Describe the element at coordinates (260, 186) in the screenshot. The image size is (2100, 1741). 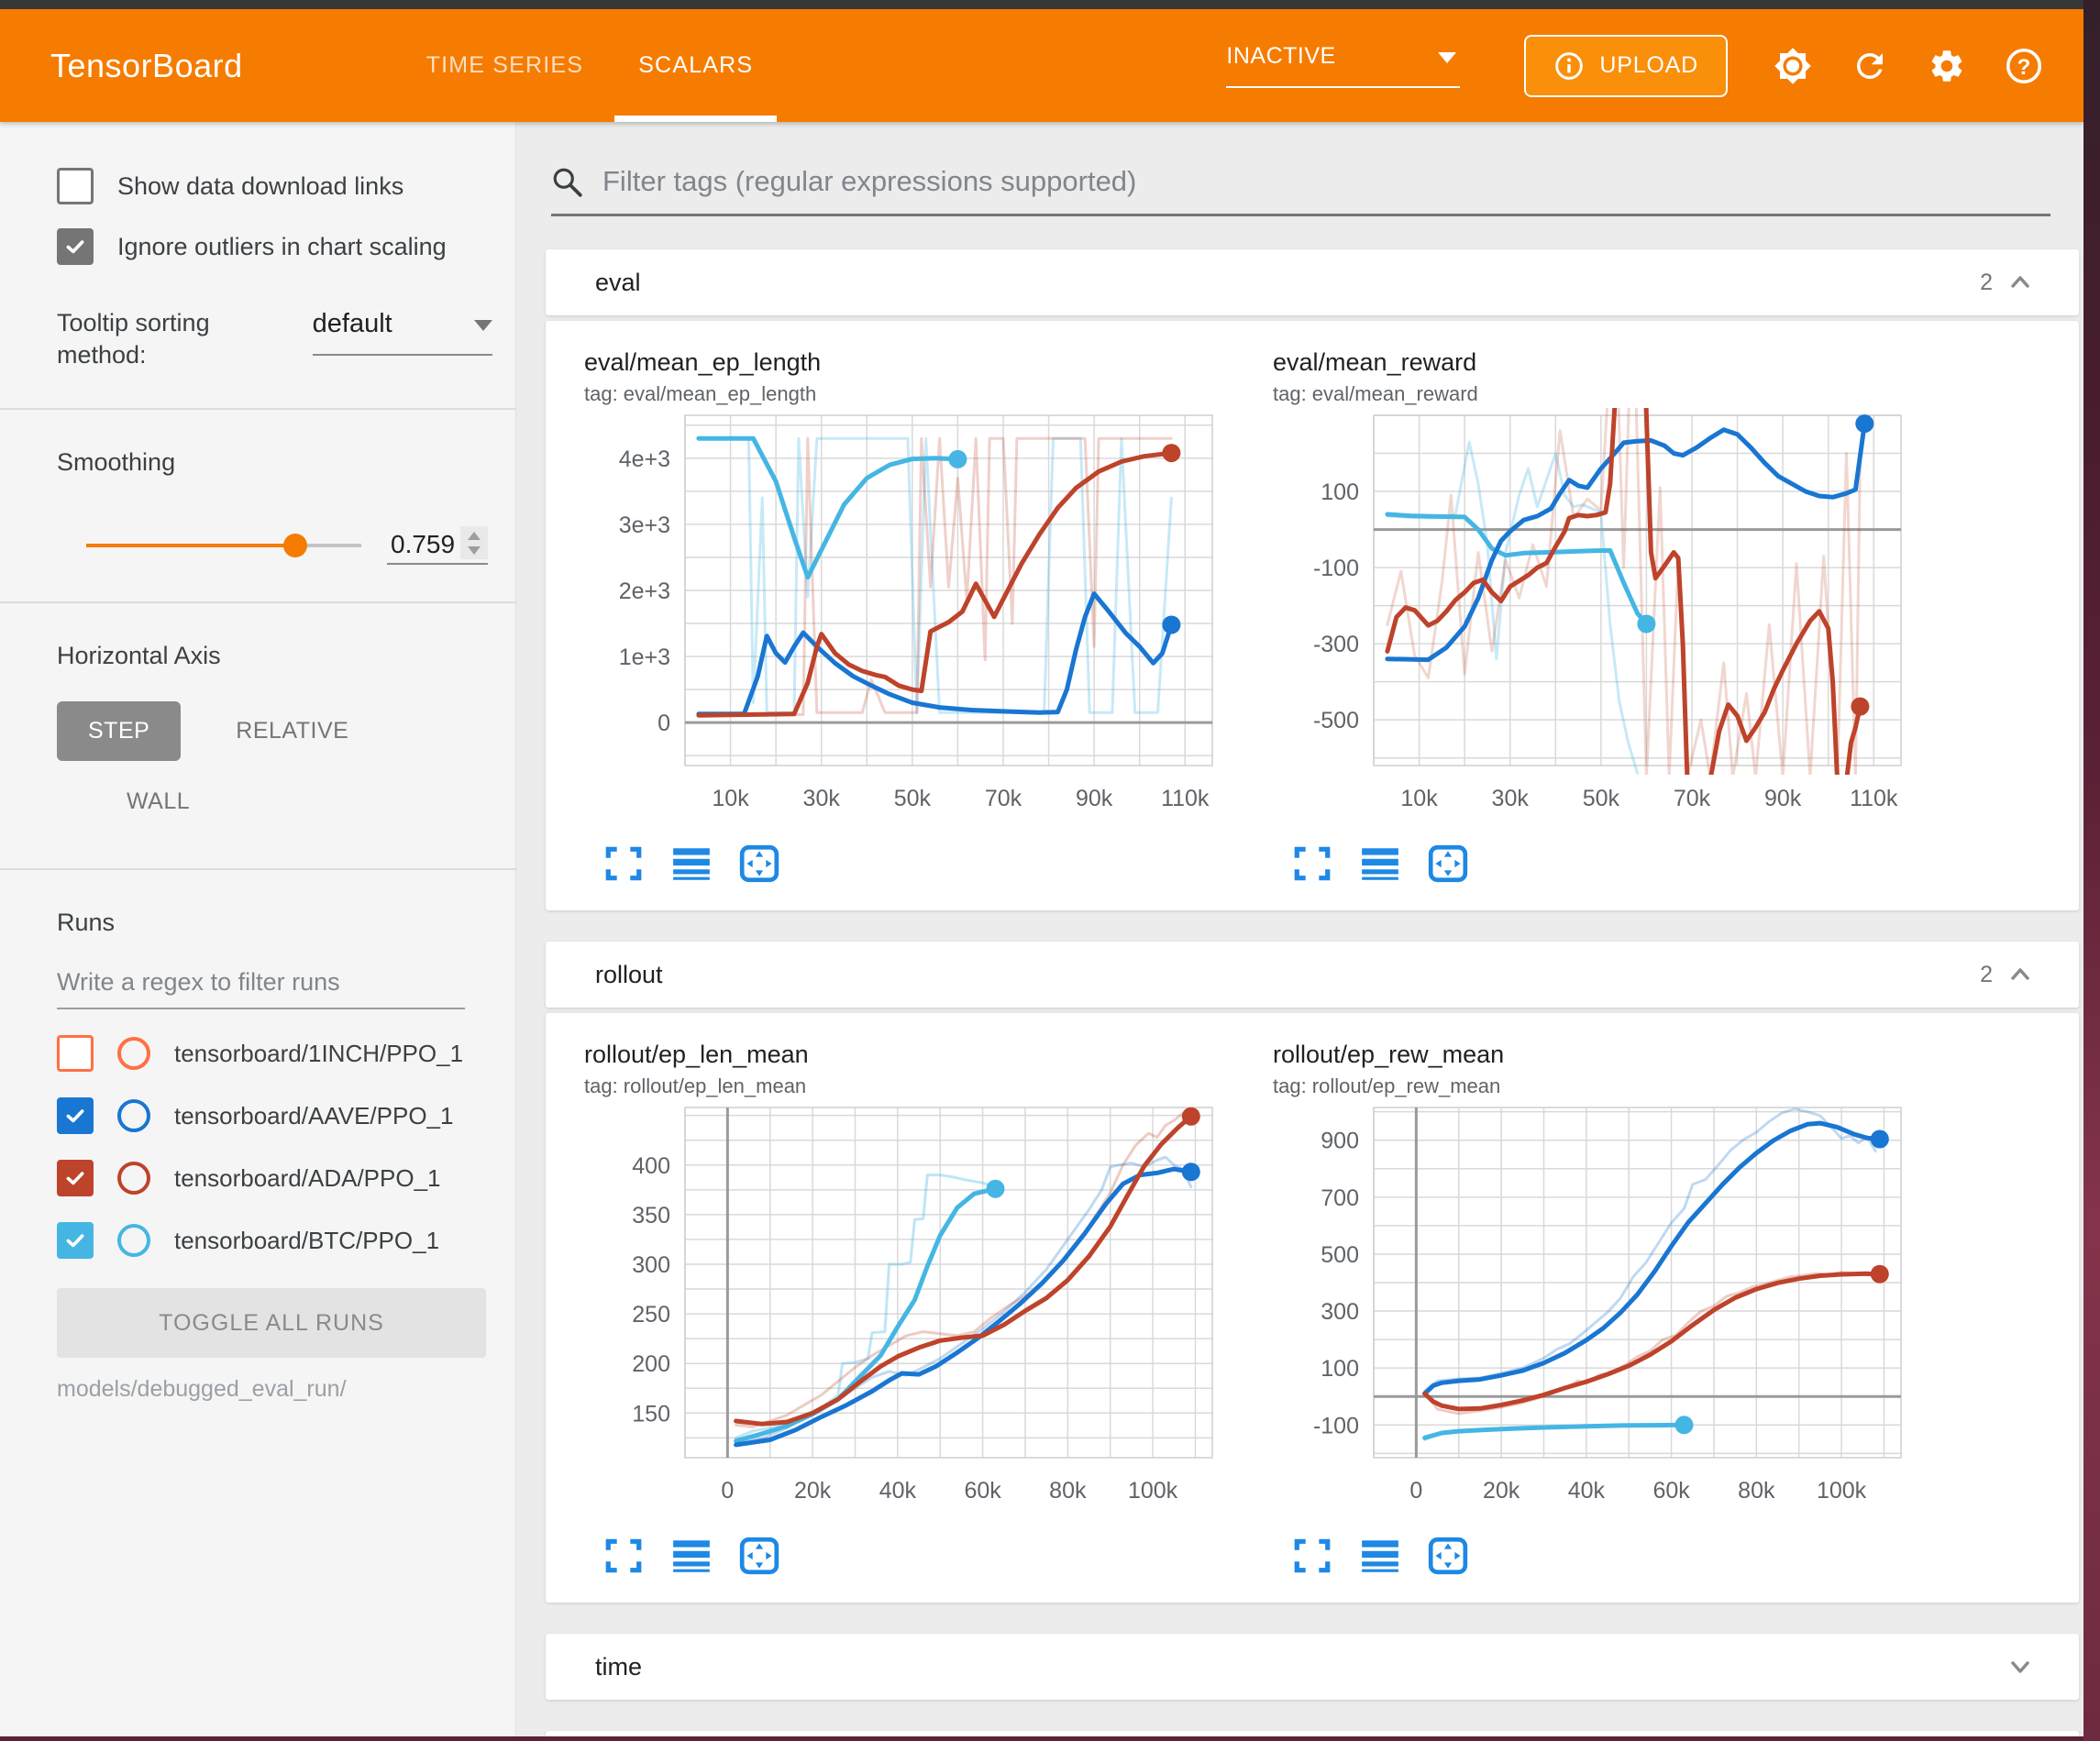
I see `show-download-links-label: Show data download links` at that location.